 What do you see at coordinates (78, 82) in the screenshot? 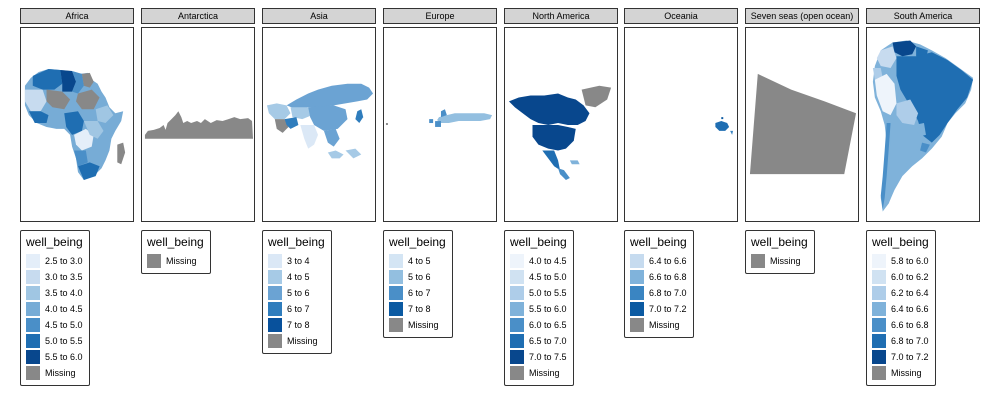
I see `africa-region-libya` at bounding box center [78, 82].